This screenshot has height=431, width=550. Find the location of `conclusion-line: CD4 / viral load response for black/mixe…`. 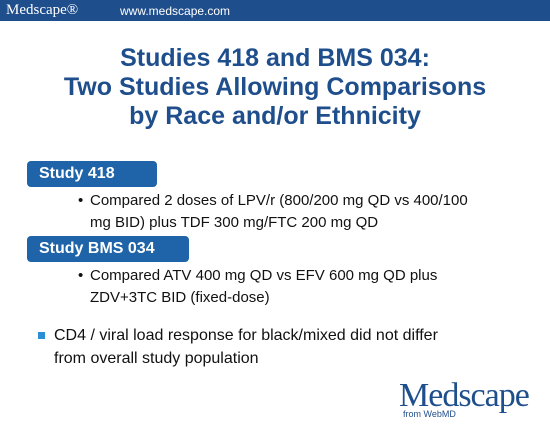

conclusion-line: CD4 / viral load response for black/mixe… is located at coordinates (246, 335).